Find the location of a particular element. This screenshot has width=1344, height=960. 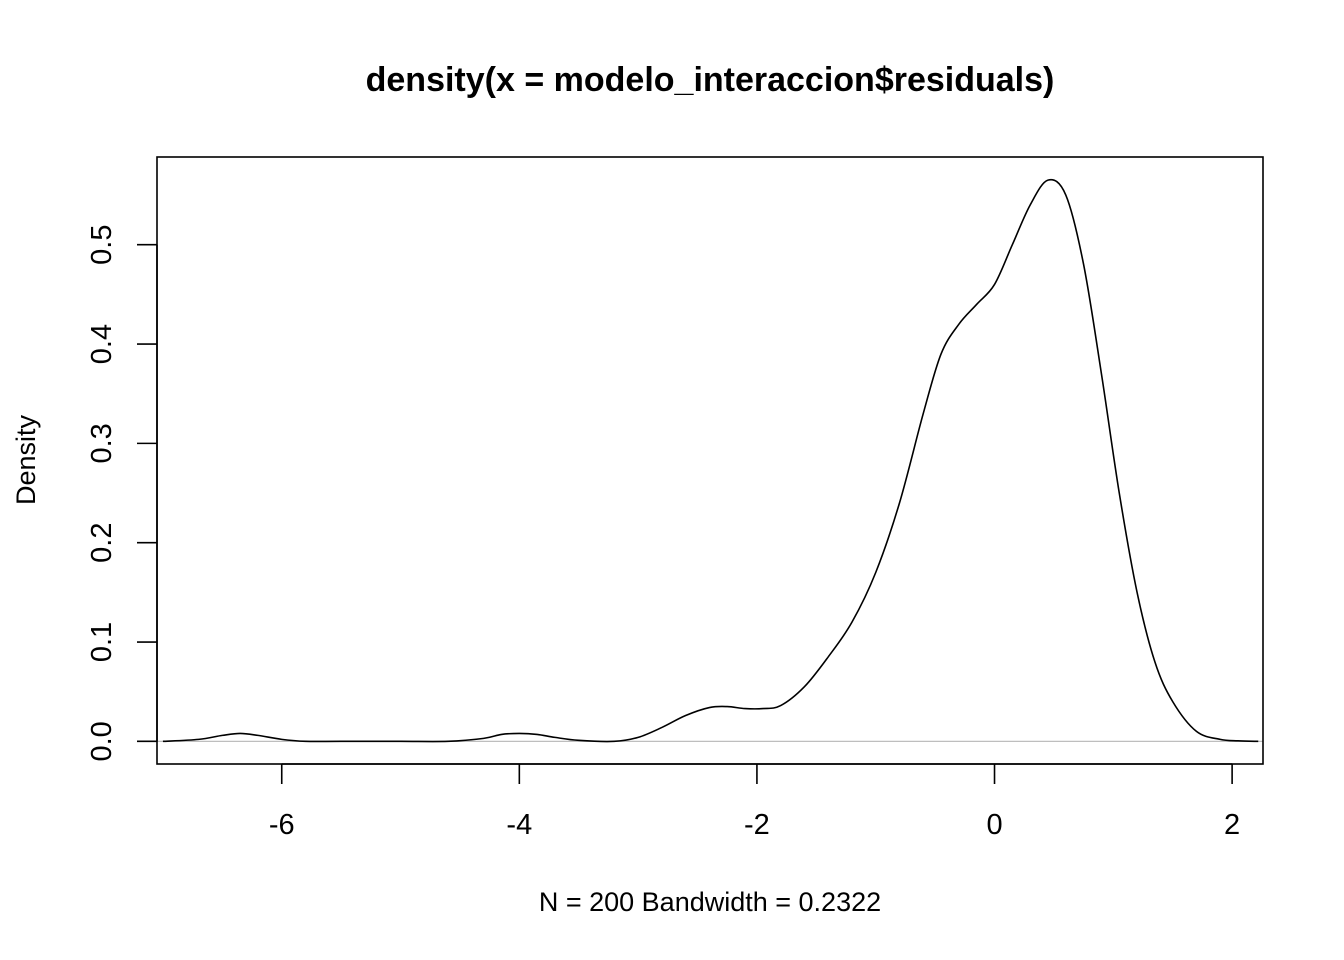

x-tick-label: 0 is located at coordinates (994, 825).